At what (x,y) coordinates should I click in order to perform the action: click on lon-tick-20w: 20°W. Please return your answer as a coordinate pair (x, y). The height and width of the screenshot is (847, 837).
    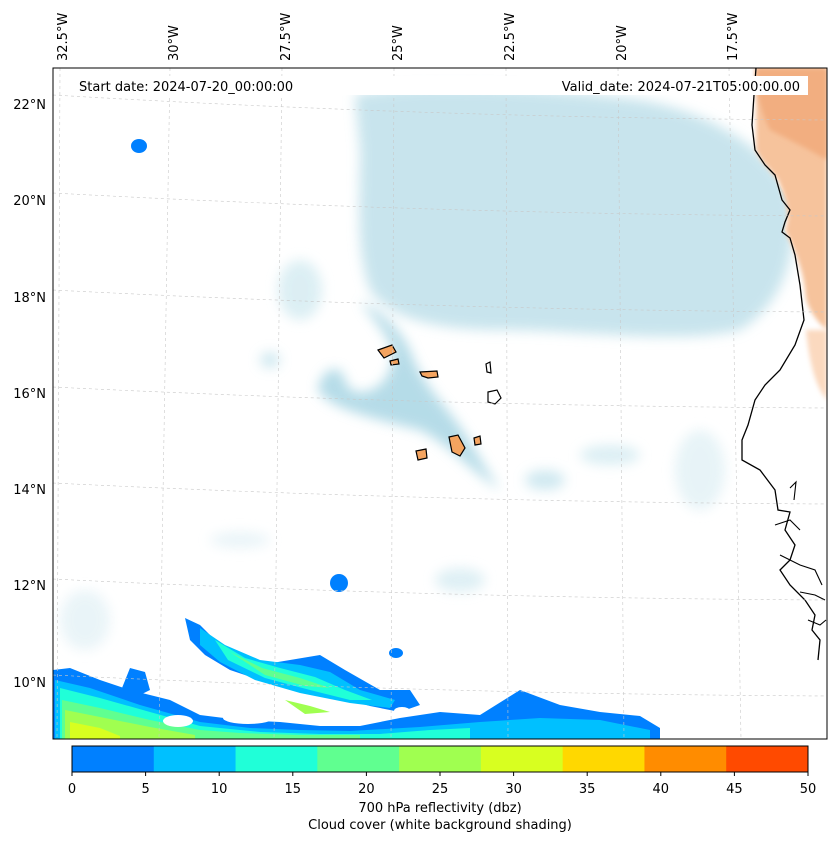
    Looking at the image, I should click on (622, 43).